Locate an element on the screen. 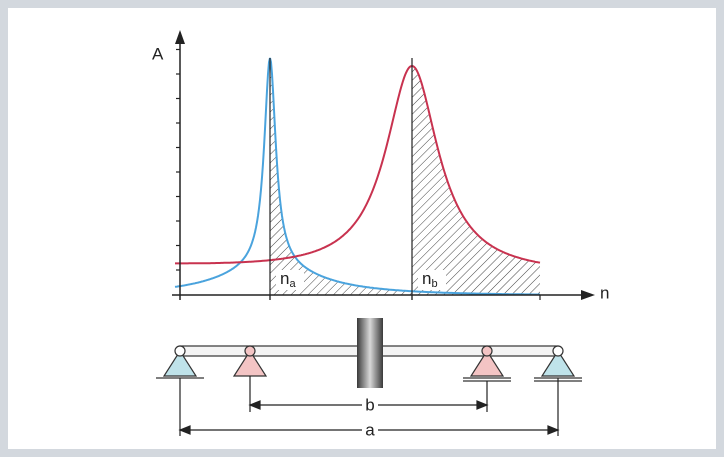 Image resolution: width=724 pixels, height=457 pixels. marker-label-a: na is located at coordinates (288, 279).